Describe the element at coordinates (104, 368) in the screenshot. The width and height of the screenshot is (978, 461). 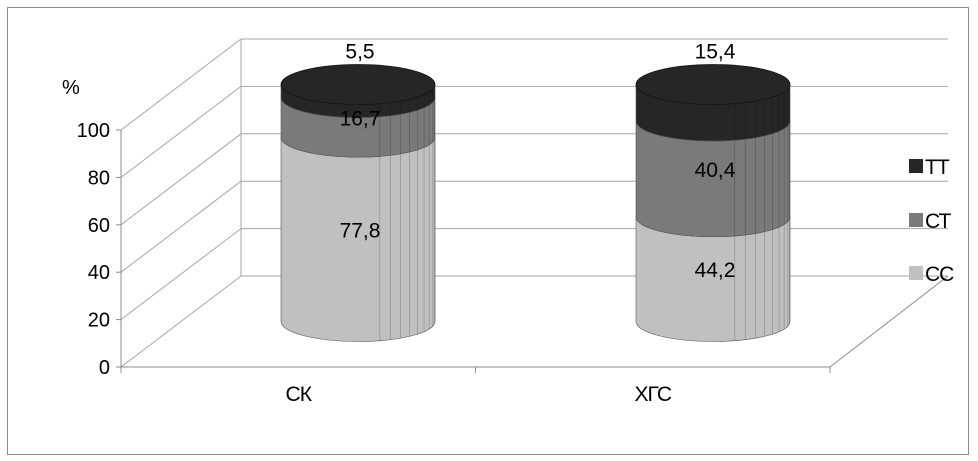
I see `y-tick-label: 0` at that location.